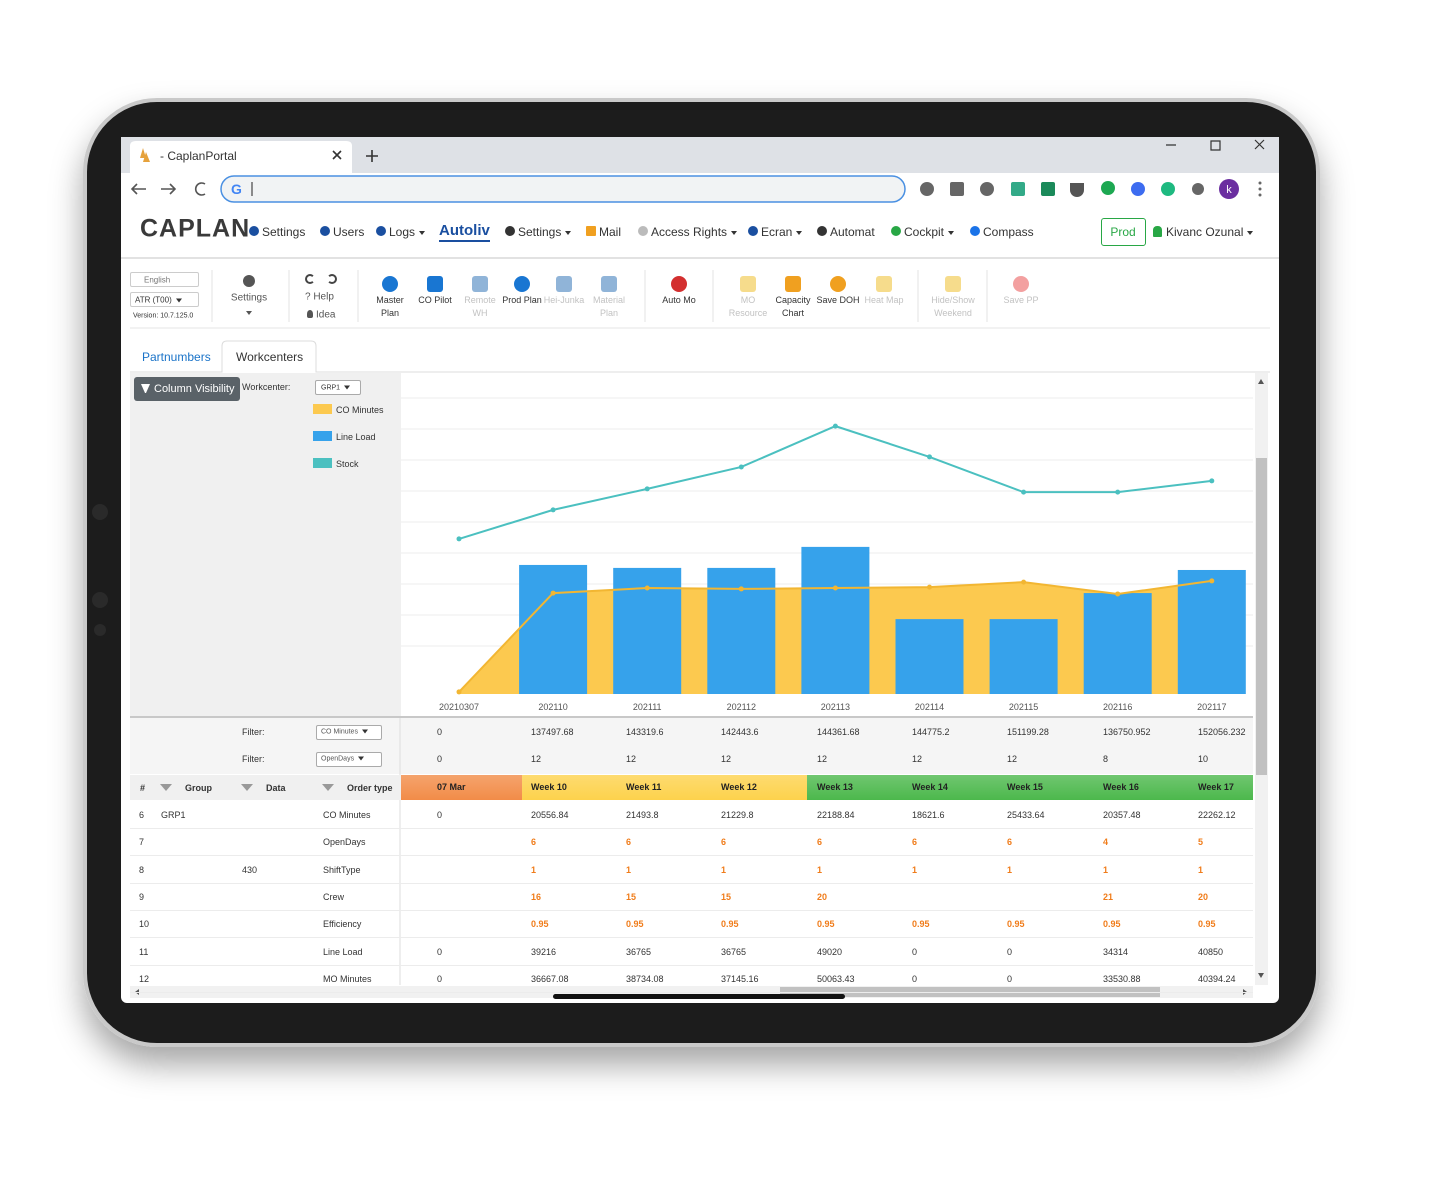 The width and height of the screenshot is (1430, 1181). Describe the element at coordinates (1201, 842) in the screenshot. I see `table-cell: 5` at that location.